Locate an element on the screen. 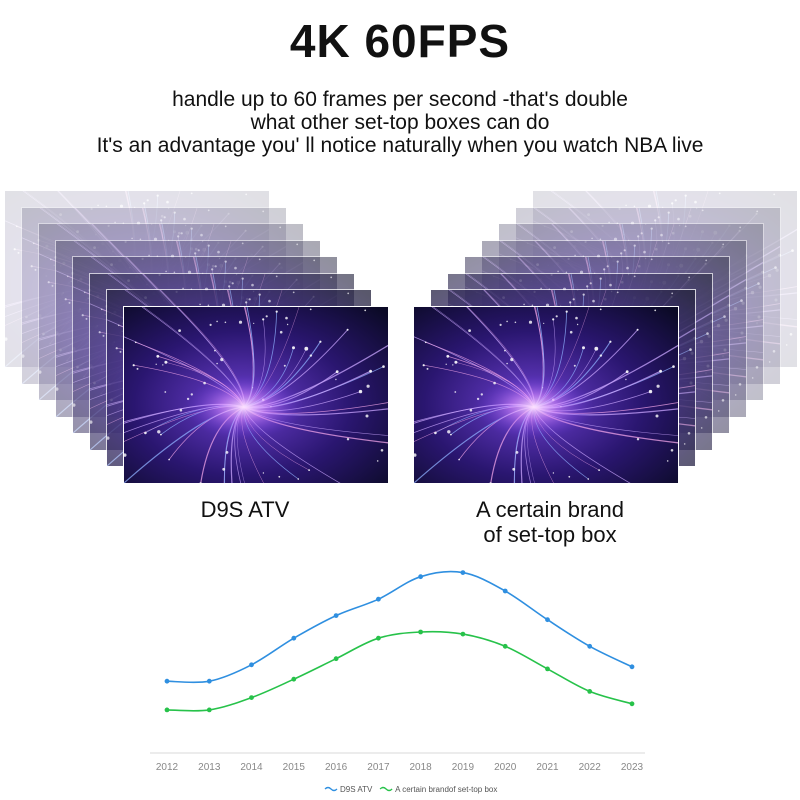 Image resolution: width=800 pixels, height=800 pixels. series-1-point-2023 is located at coordinates (632, 667).